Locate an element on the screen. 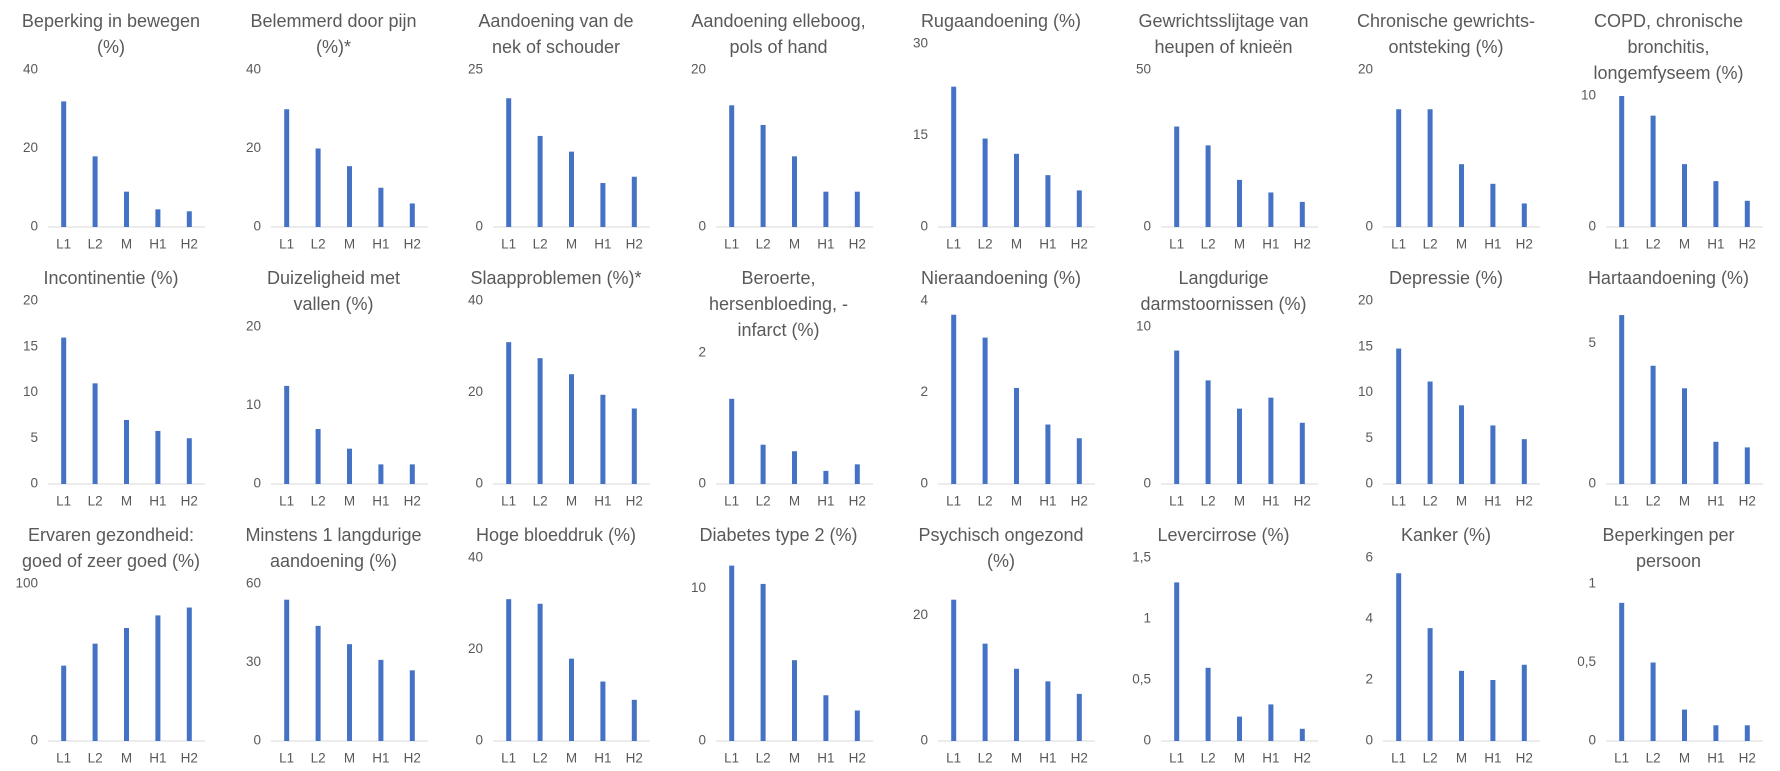 This screenshot has height=771, width=1780. plot: 0 0,5 1 L1 L2 M H1 H2 is located at coordinates (1670, 671).